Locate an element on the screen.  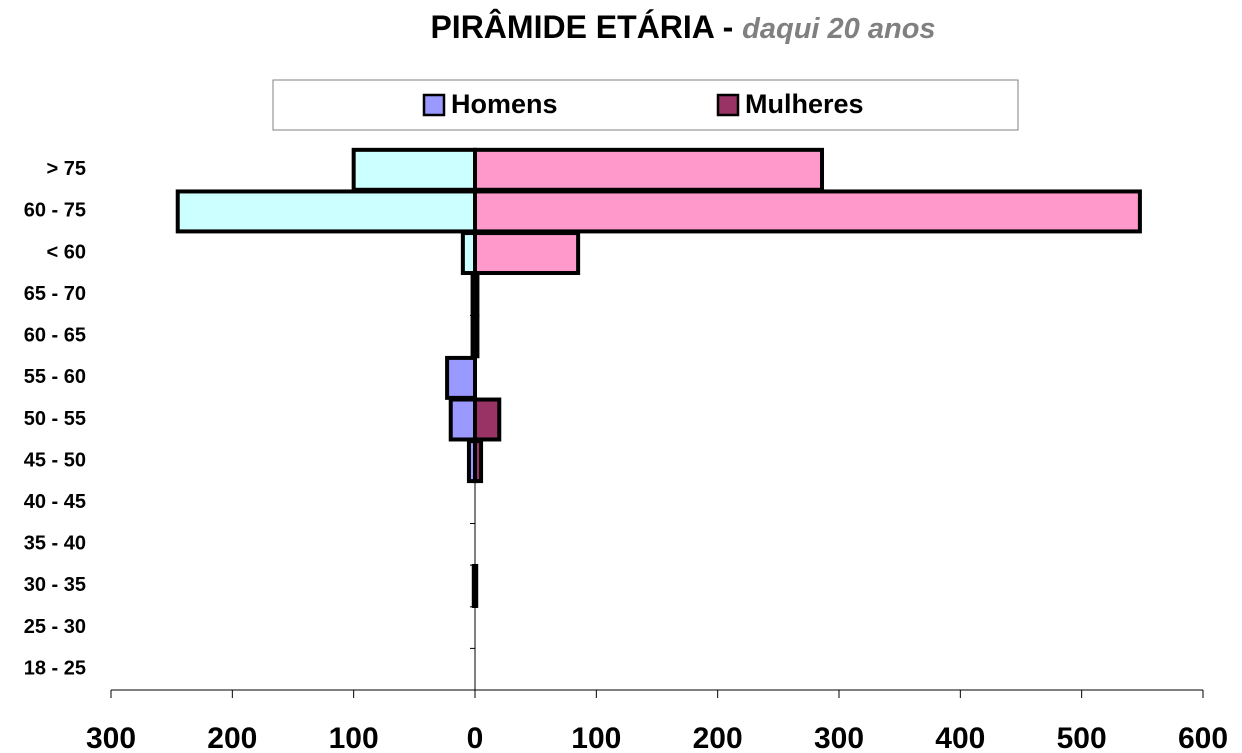
x-tick-label: 600 is located at coordinates (1203, 737).